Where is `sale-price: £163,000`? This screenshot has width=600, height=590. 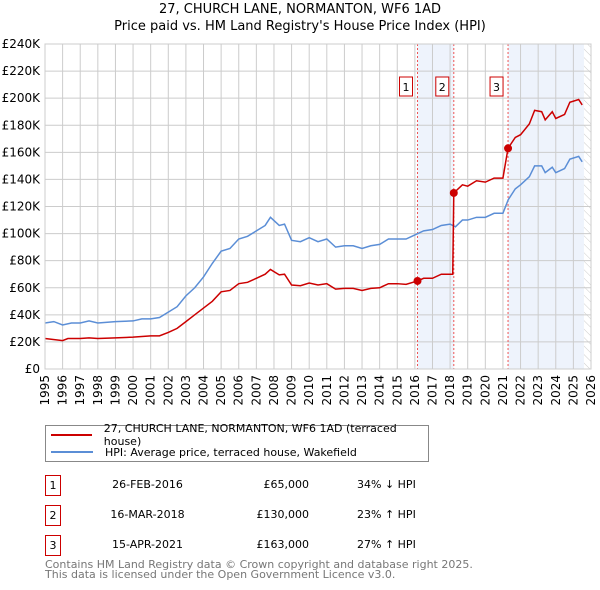
sale-price: £163,000 is located at coordinates (283, 544).